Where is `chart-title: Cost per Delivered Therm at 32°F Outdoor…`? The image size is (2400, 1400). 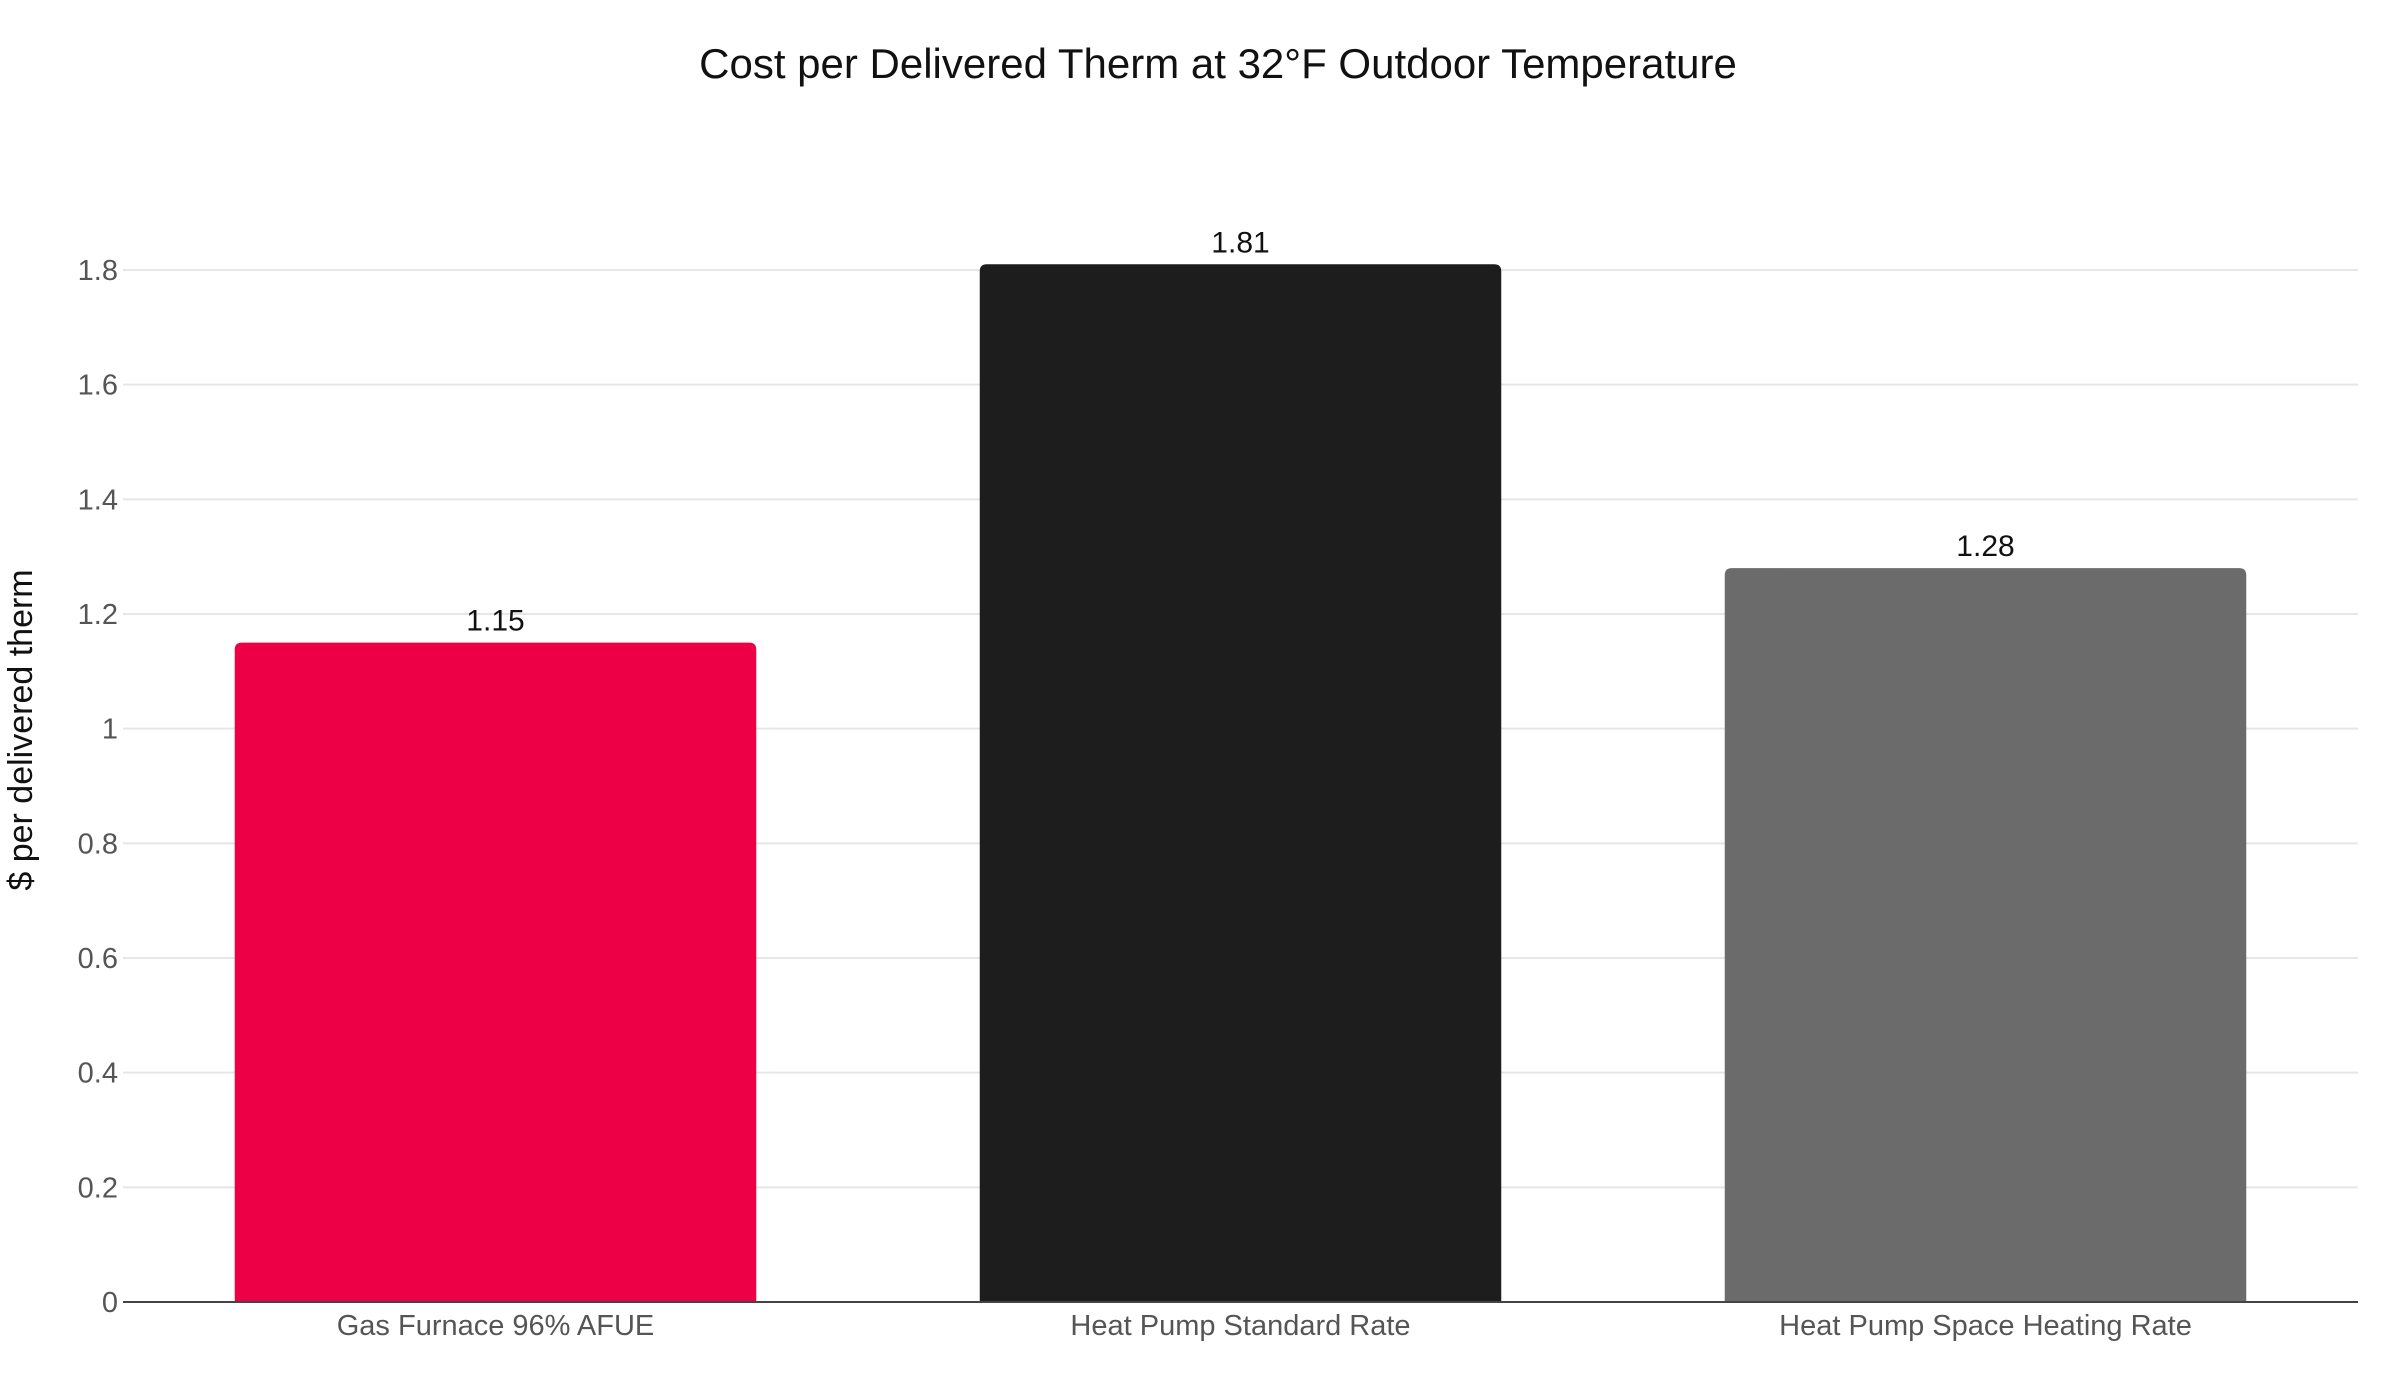
chart-title: Cost per Delivered Therm at 32°F Outdoor… is located at coordinates (1218, 63).